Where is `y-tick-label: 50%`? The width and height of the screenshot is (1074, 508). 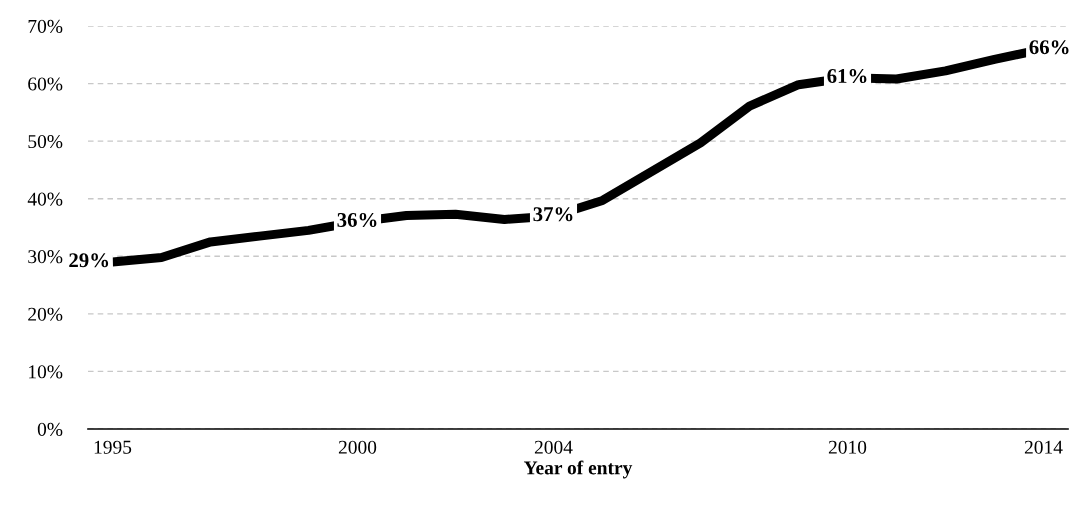 y-tick-label: 50% is located at coordinates (45, 141).